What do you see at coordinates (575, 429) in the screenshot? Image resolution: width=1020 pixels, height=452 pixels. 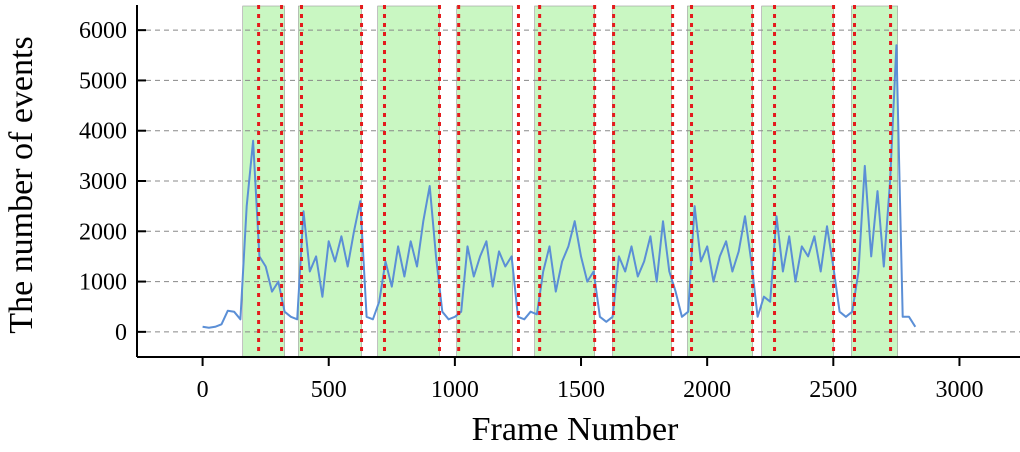 I see `x-axis-label: Frame Number` at bounding box center [575, 429].